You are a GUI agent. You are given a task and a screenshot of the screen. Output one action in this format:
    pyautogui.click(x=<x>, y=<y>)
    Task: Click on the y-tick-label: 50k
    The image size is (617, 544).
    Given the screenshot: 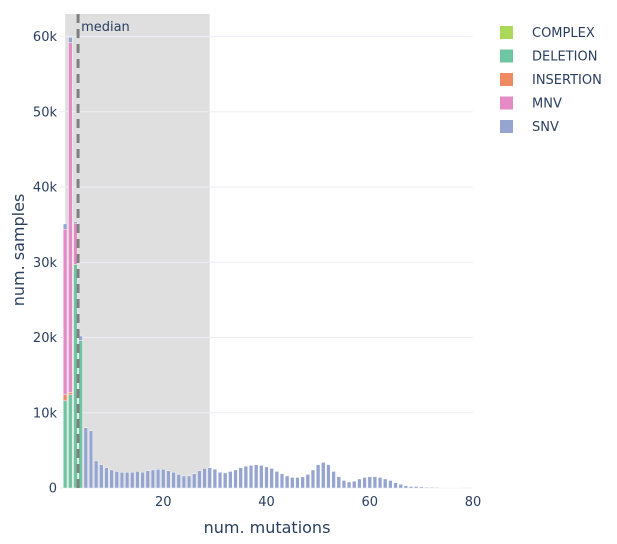 What is the action you would take?
    pyautogui.click(x=45, y=112)
    